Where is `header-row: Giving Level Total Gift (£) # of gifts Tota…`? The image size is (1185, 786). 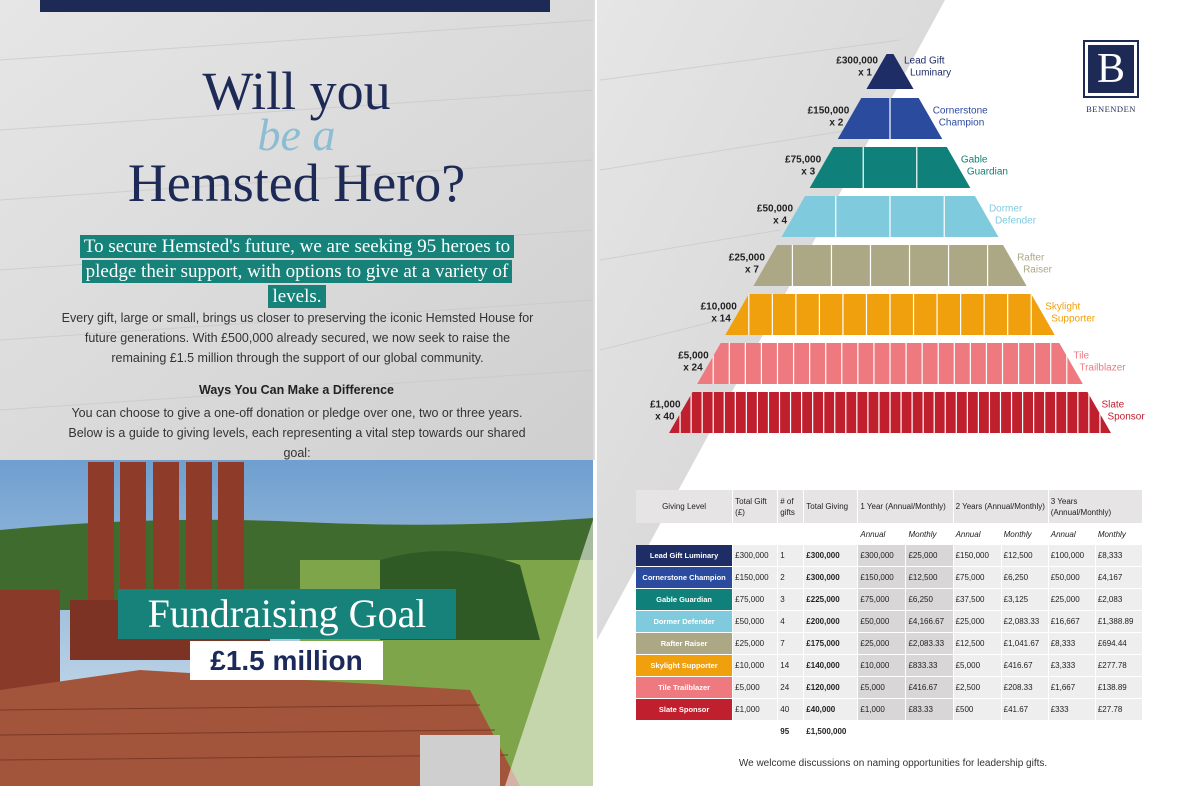 header-row: Giving Level Total Gift (£) # of gifts Tota… is located at coordinates (889, 506).